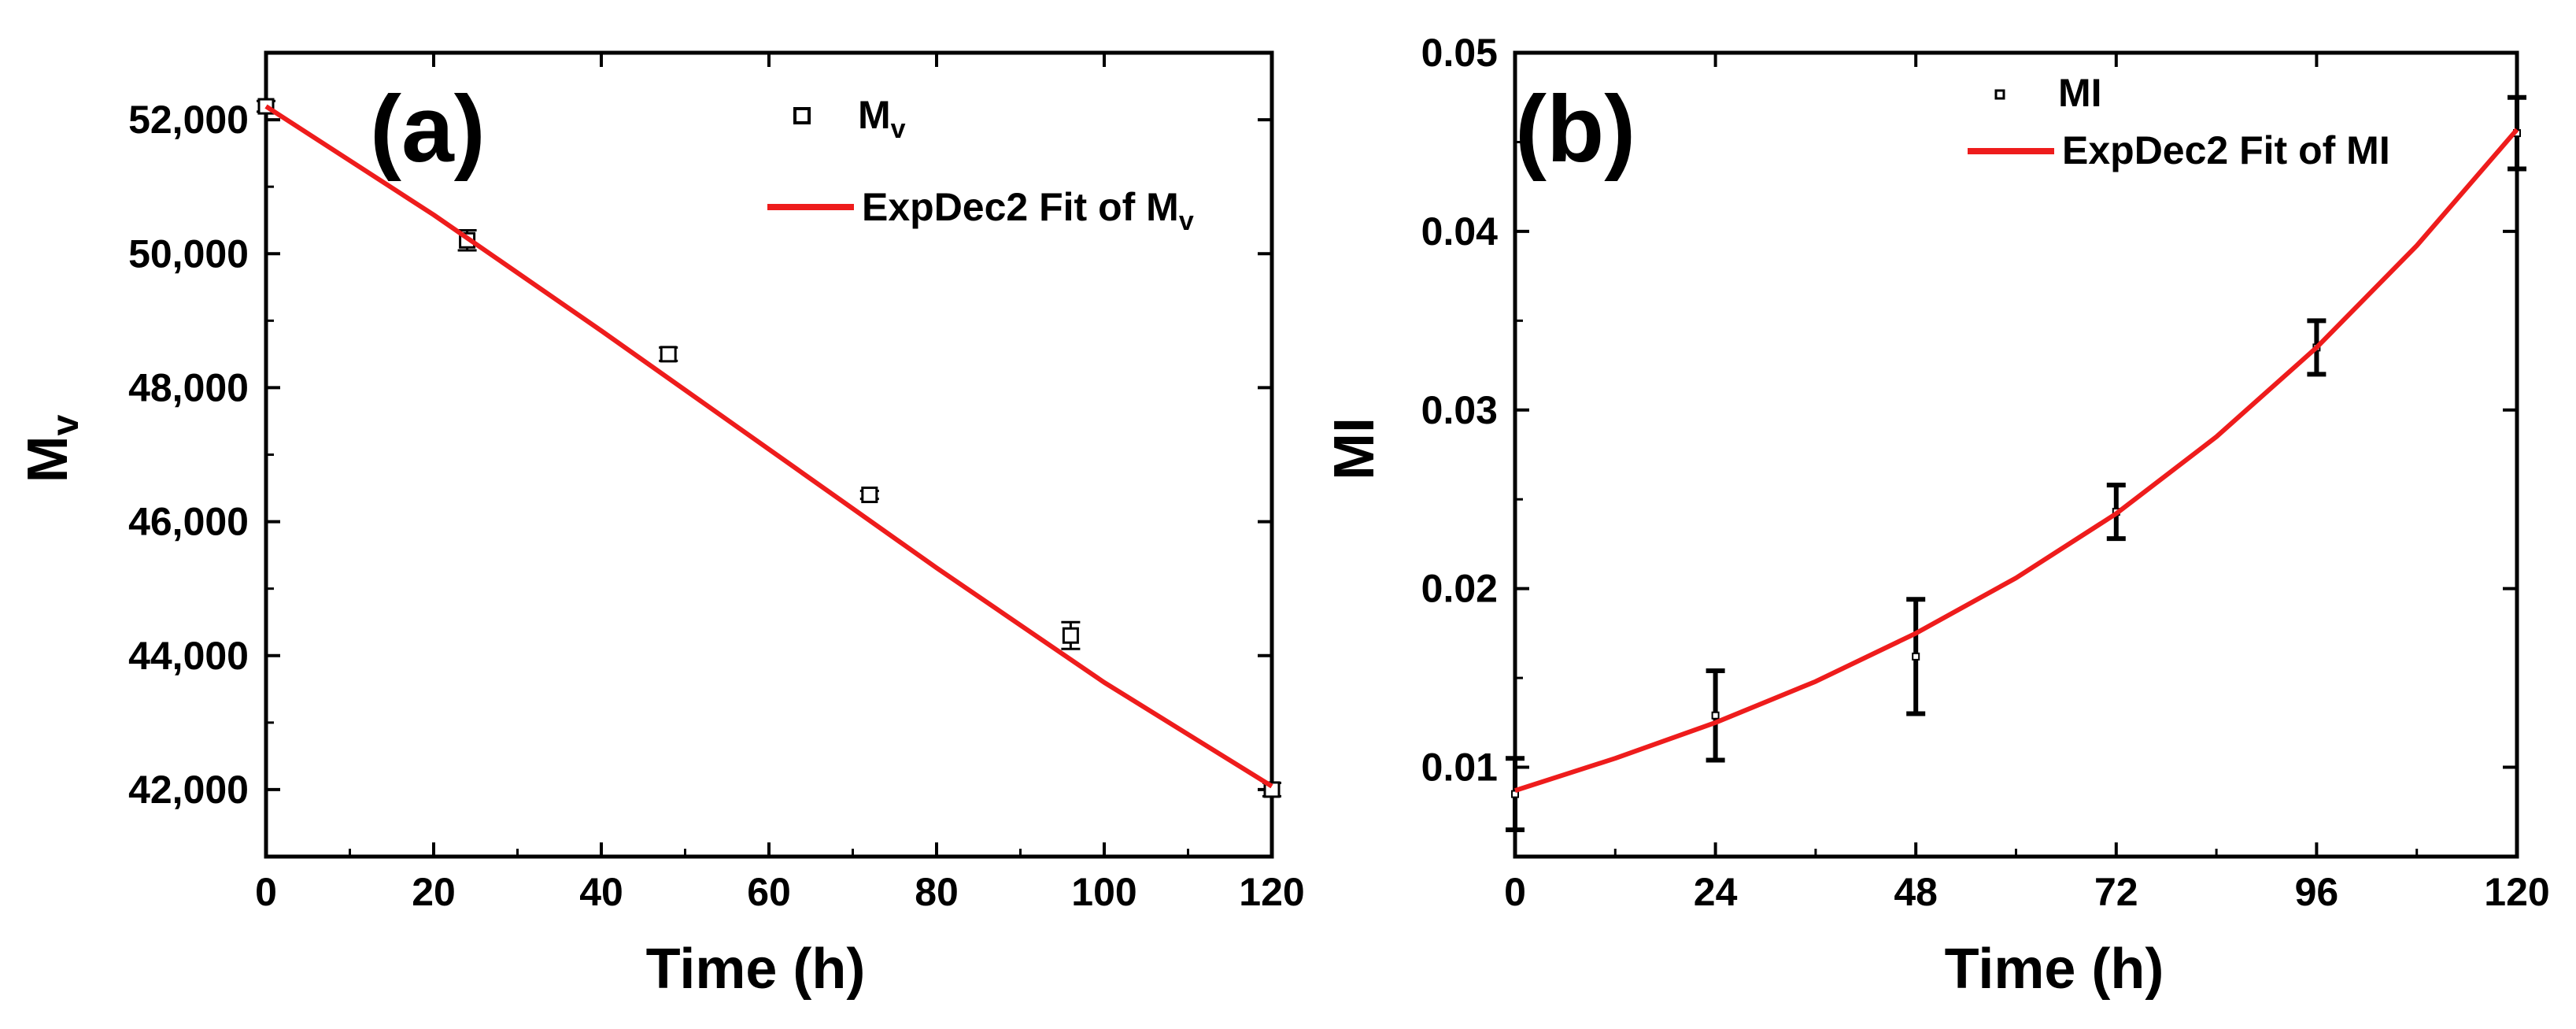 The width and height of the screenshot is (2576, 1029). What do you see at coordinates (980, 165) in the screenshot?
I see `panel-a-legend: Mv ExpDec2 Fit of Mv` at bounding box center [980, 165].